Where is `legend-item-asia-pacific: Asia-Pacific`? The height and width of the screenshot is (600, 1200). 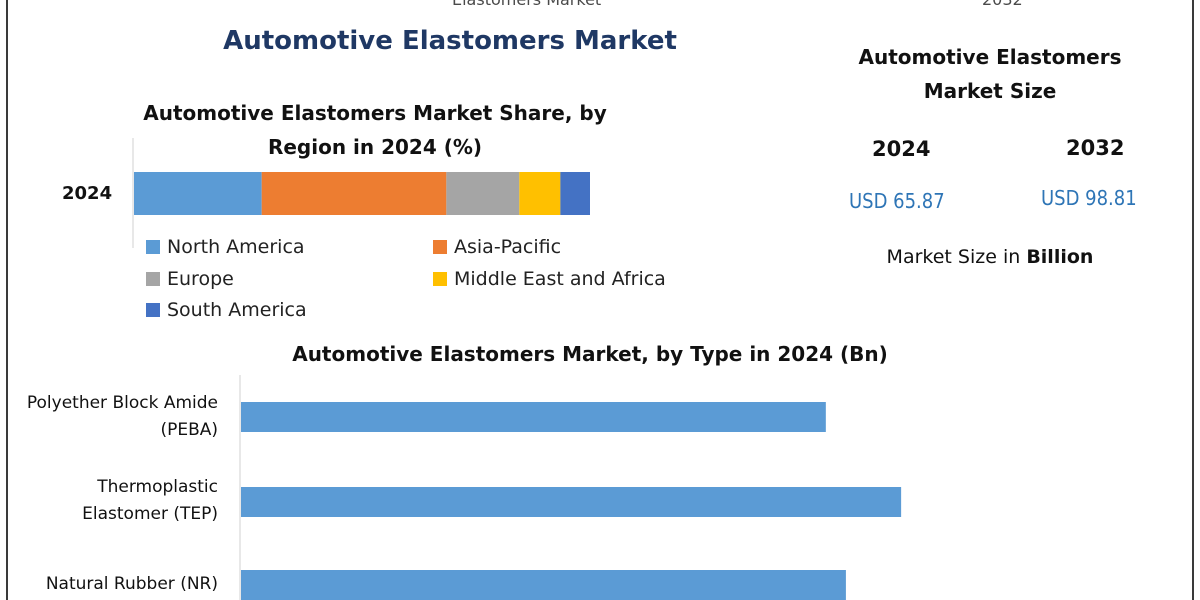
legend-item-asia-pacific: Asia-Pacific is located at coordinates (497, 247).